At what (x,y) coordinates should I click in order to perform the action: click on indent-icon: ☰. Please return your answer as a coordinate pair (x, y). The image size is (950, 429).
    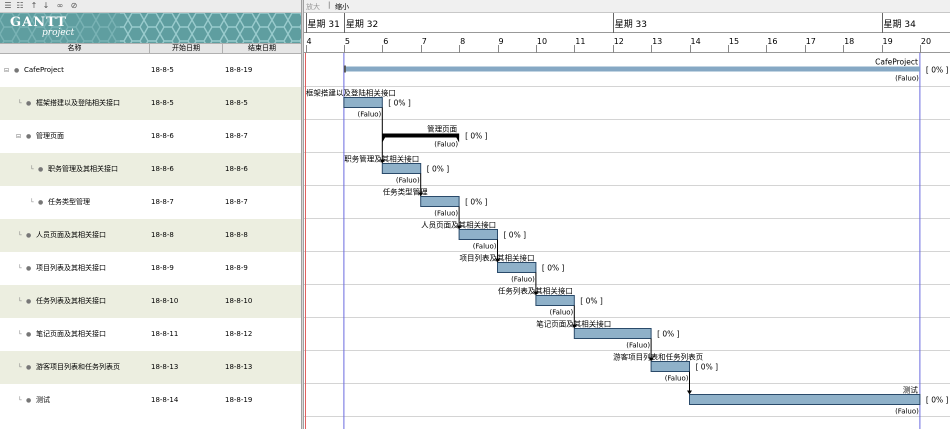
    Looking at the image, I should click on (8, 5).